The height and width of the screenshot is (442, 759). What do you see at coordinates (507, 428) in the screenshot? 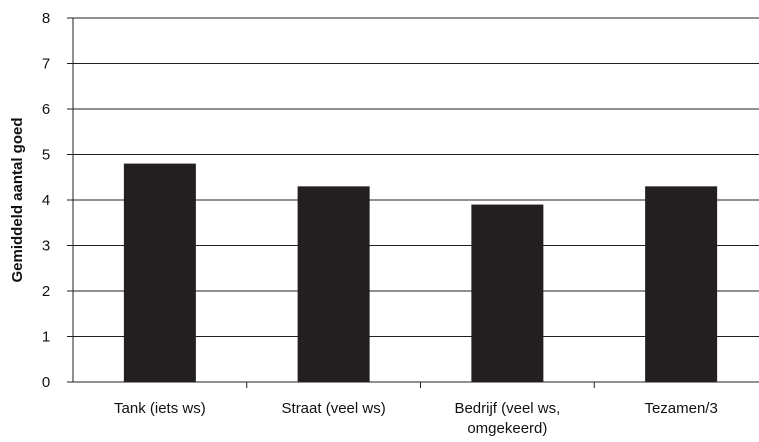
I see `x-category-label: omgekeerd)` at bounding box center [507, 428].